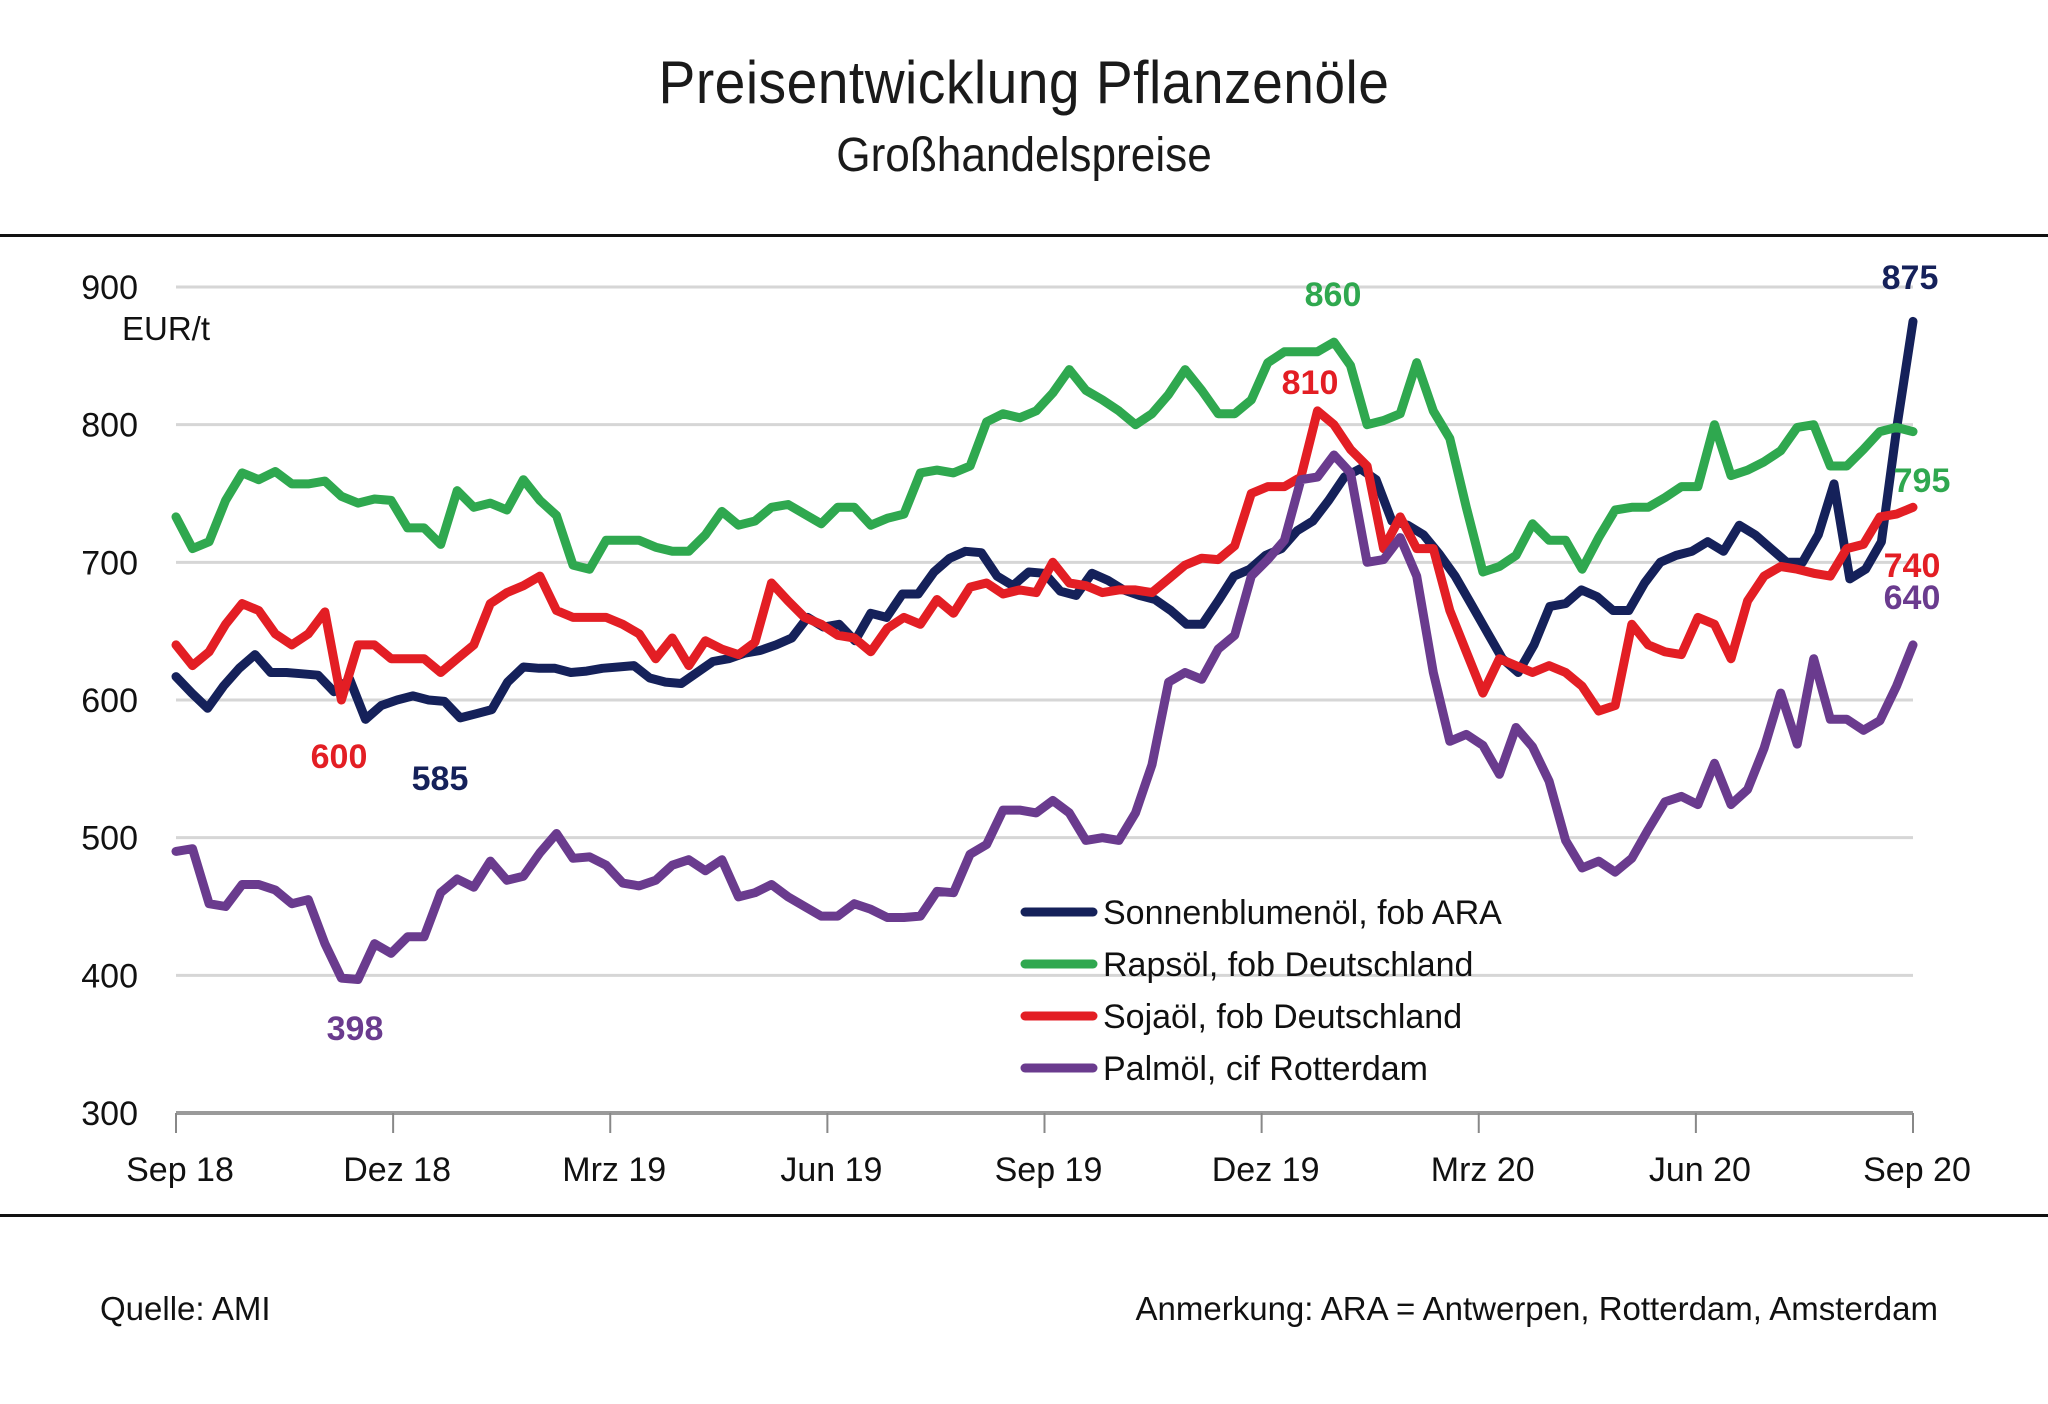  What do you see at coordinates (109, 426) in the screenshot?
I see `y-tick-label: 800` at bounding box center [109, 426].